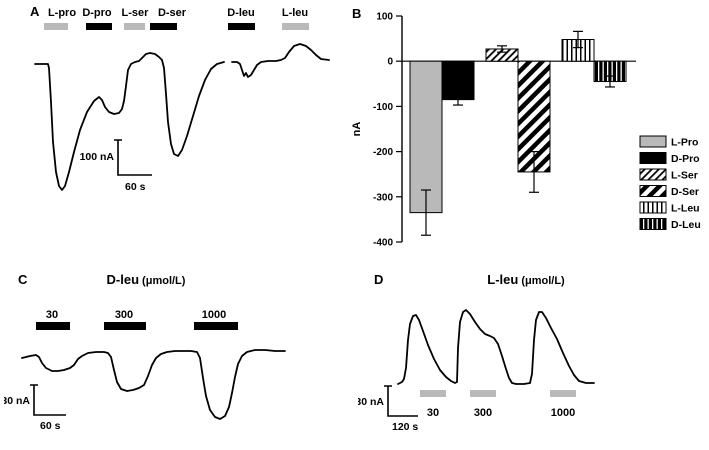 This screenshot has height=450, width=709. Describe the element at coordinates (383, 152) in the screenshot. I see `y-tick-label: -200` at that location.